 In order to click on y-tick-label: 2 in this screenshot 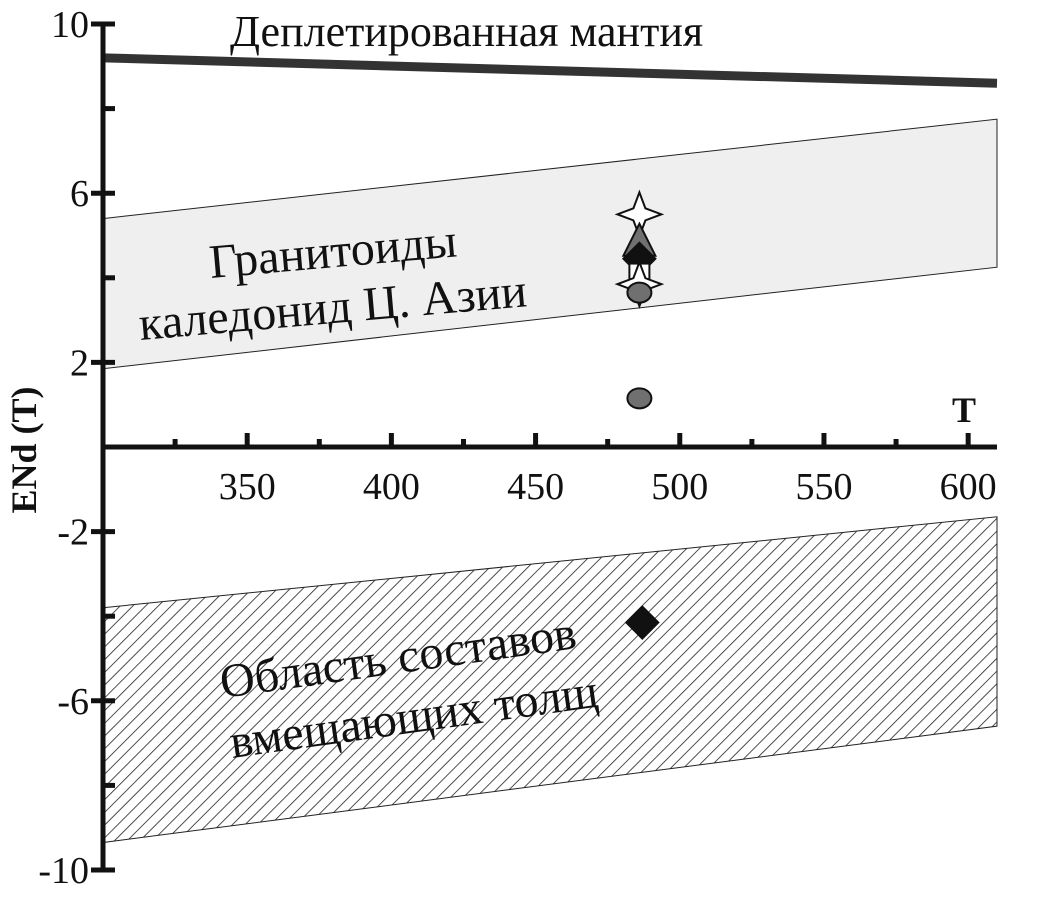, I will do `click(79, 363)`.